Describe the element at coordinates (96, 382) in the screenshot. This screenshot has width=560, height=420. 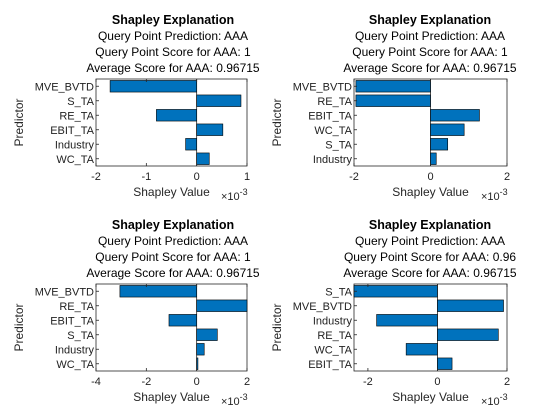
I see `x-tick-label: -4` at that location.